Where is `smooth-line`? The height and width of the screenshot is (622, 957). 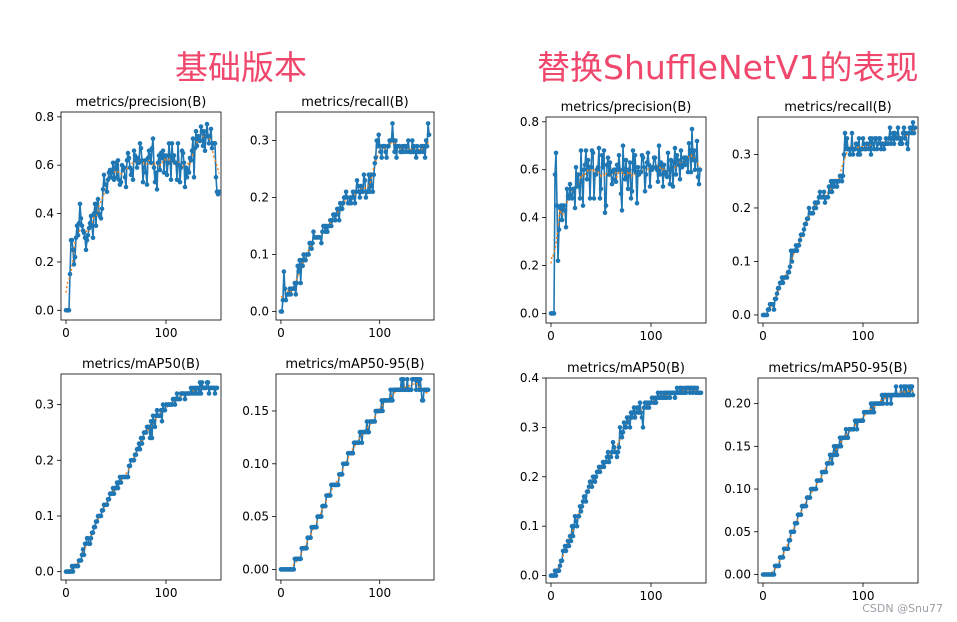
smooth-line is located at coordinates (625, 209).